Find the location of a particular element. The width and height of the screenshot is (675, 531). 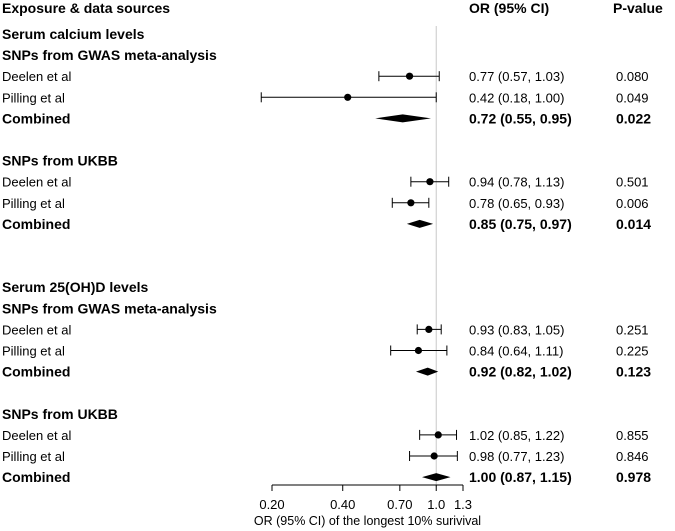

header-exposure: Exposure & data sources is located at coordinates (86, 8).